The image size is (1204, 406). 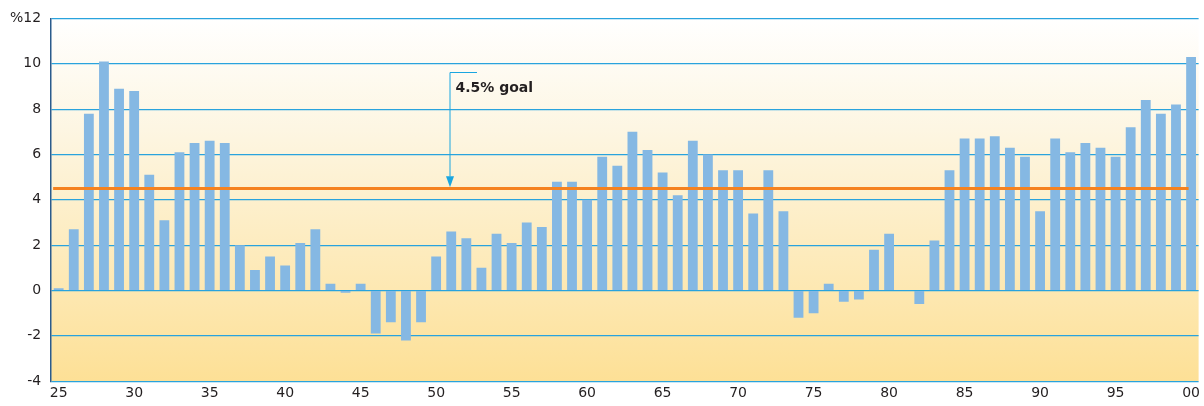 I want to click on x-tick-label: 95, so click(x=1115, y=392).